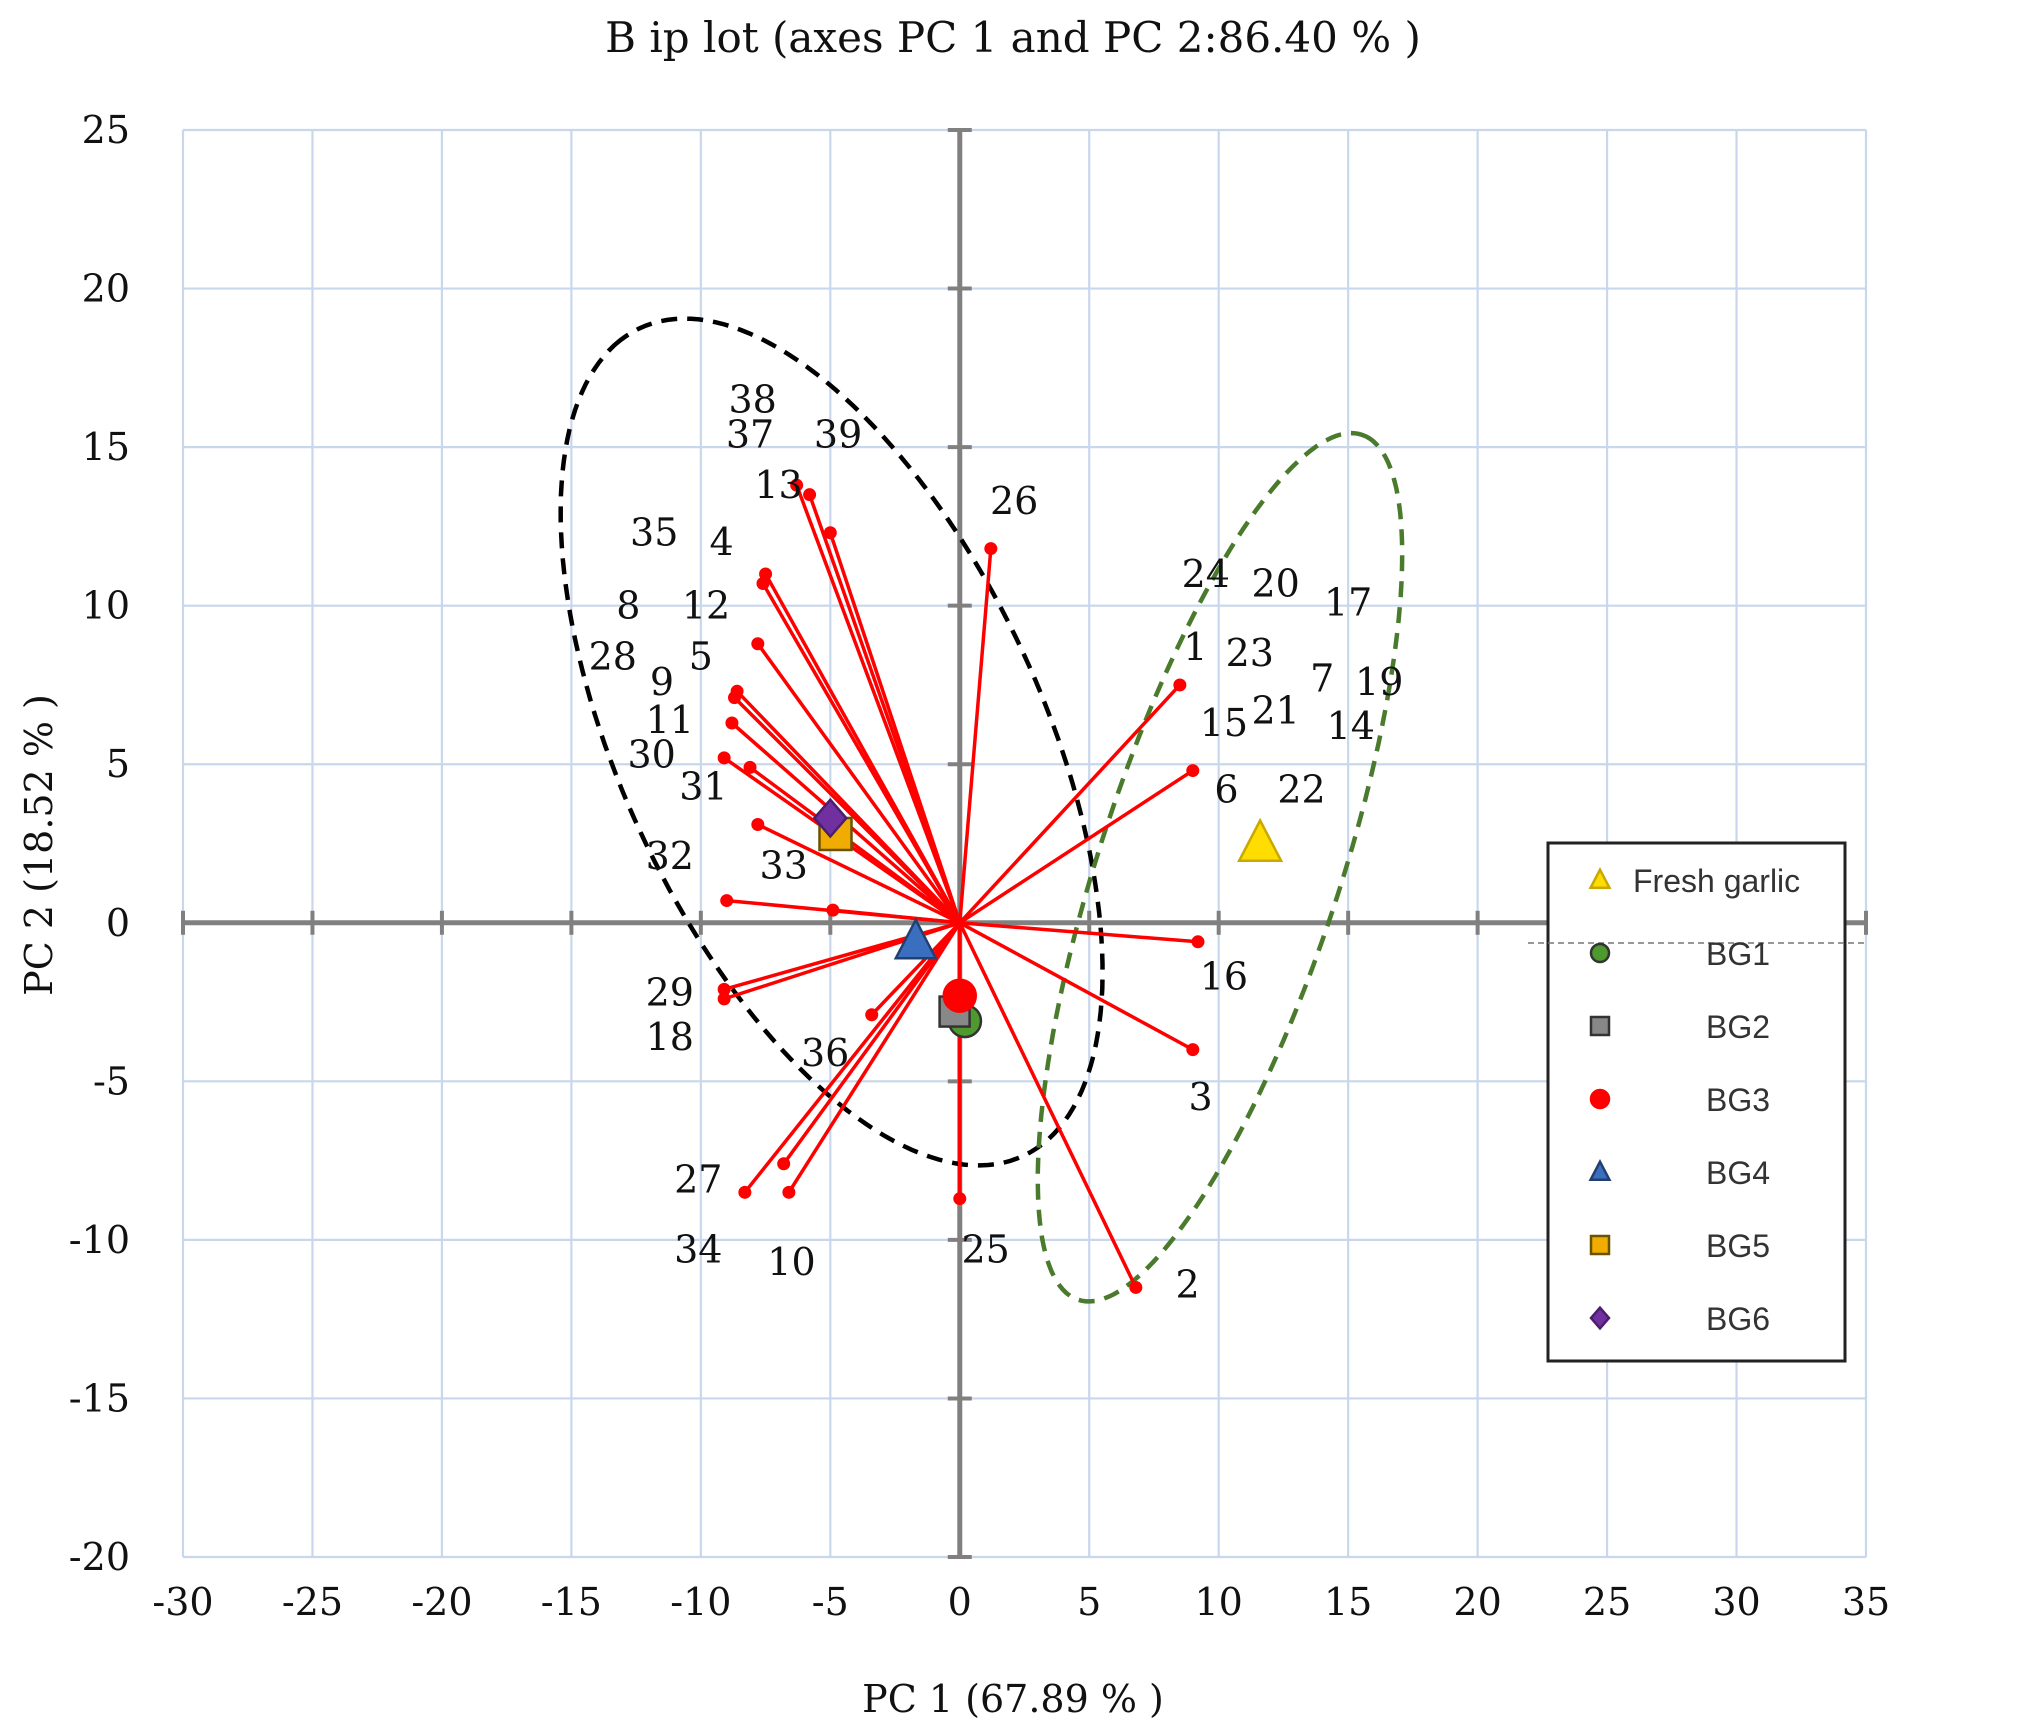 The image size is (2030, 1729). I want to click on legend-entry: BG2, so click(1679, 1027).